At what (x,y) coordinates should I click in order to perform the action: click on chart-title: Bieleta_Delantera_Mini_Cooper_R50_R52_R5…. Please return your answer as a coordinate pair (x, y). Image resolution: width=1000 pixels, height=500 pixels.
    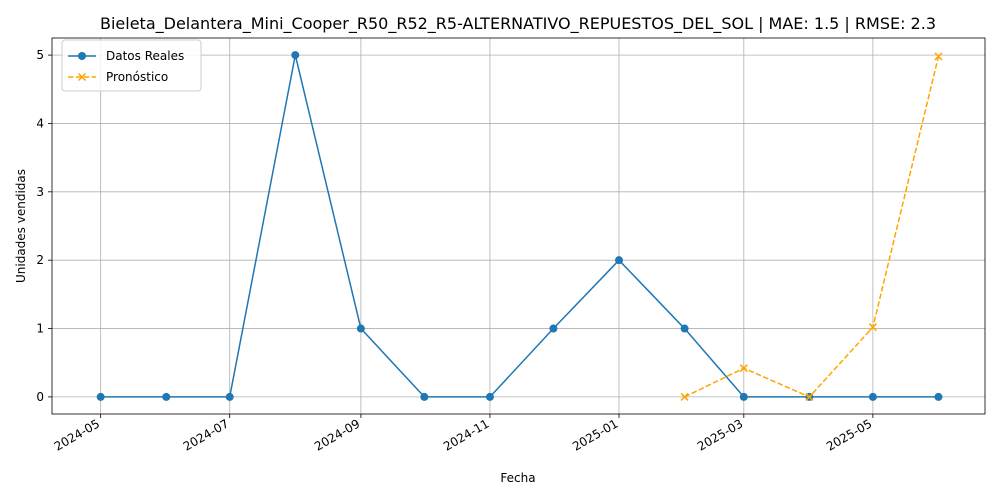
    Looking at the image, I should click on (518, 24).